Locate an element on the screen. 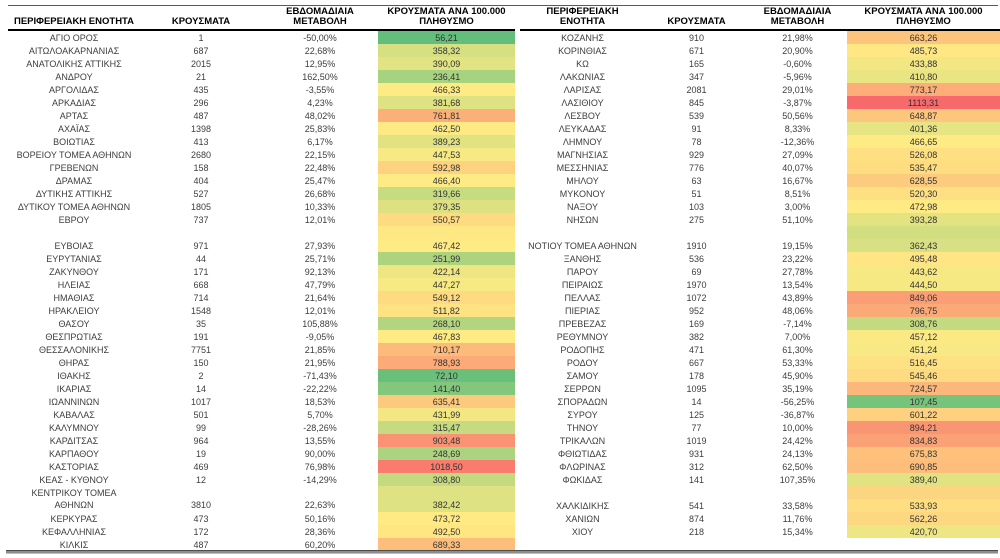  cell-weekly-change: 6,17% is located at coordinates (320, 141).